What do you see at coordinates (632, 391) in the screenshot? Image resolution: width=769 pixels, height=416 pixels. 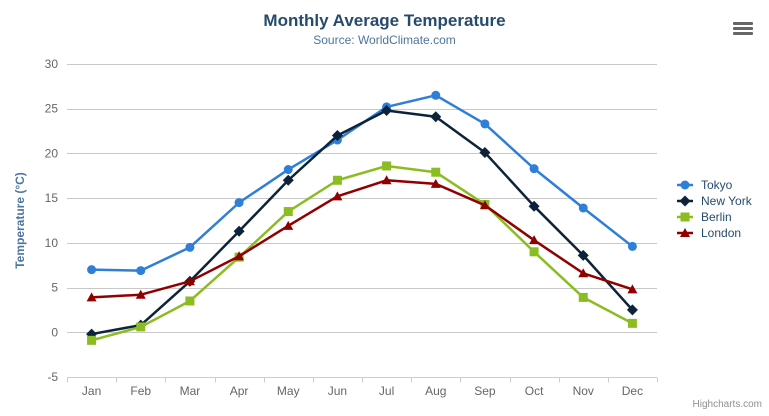 I see `x-axis-label: Dec` at bounding box center [632, 391].